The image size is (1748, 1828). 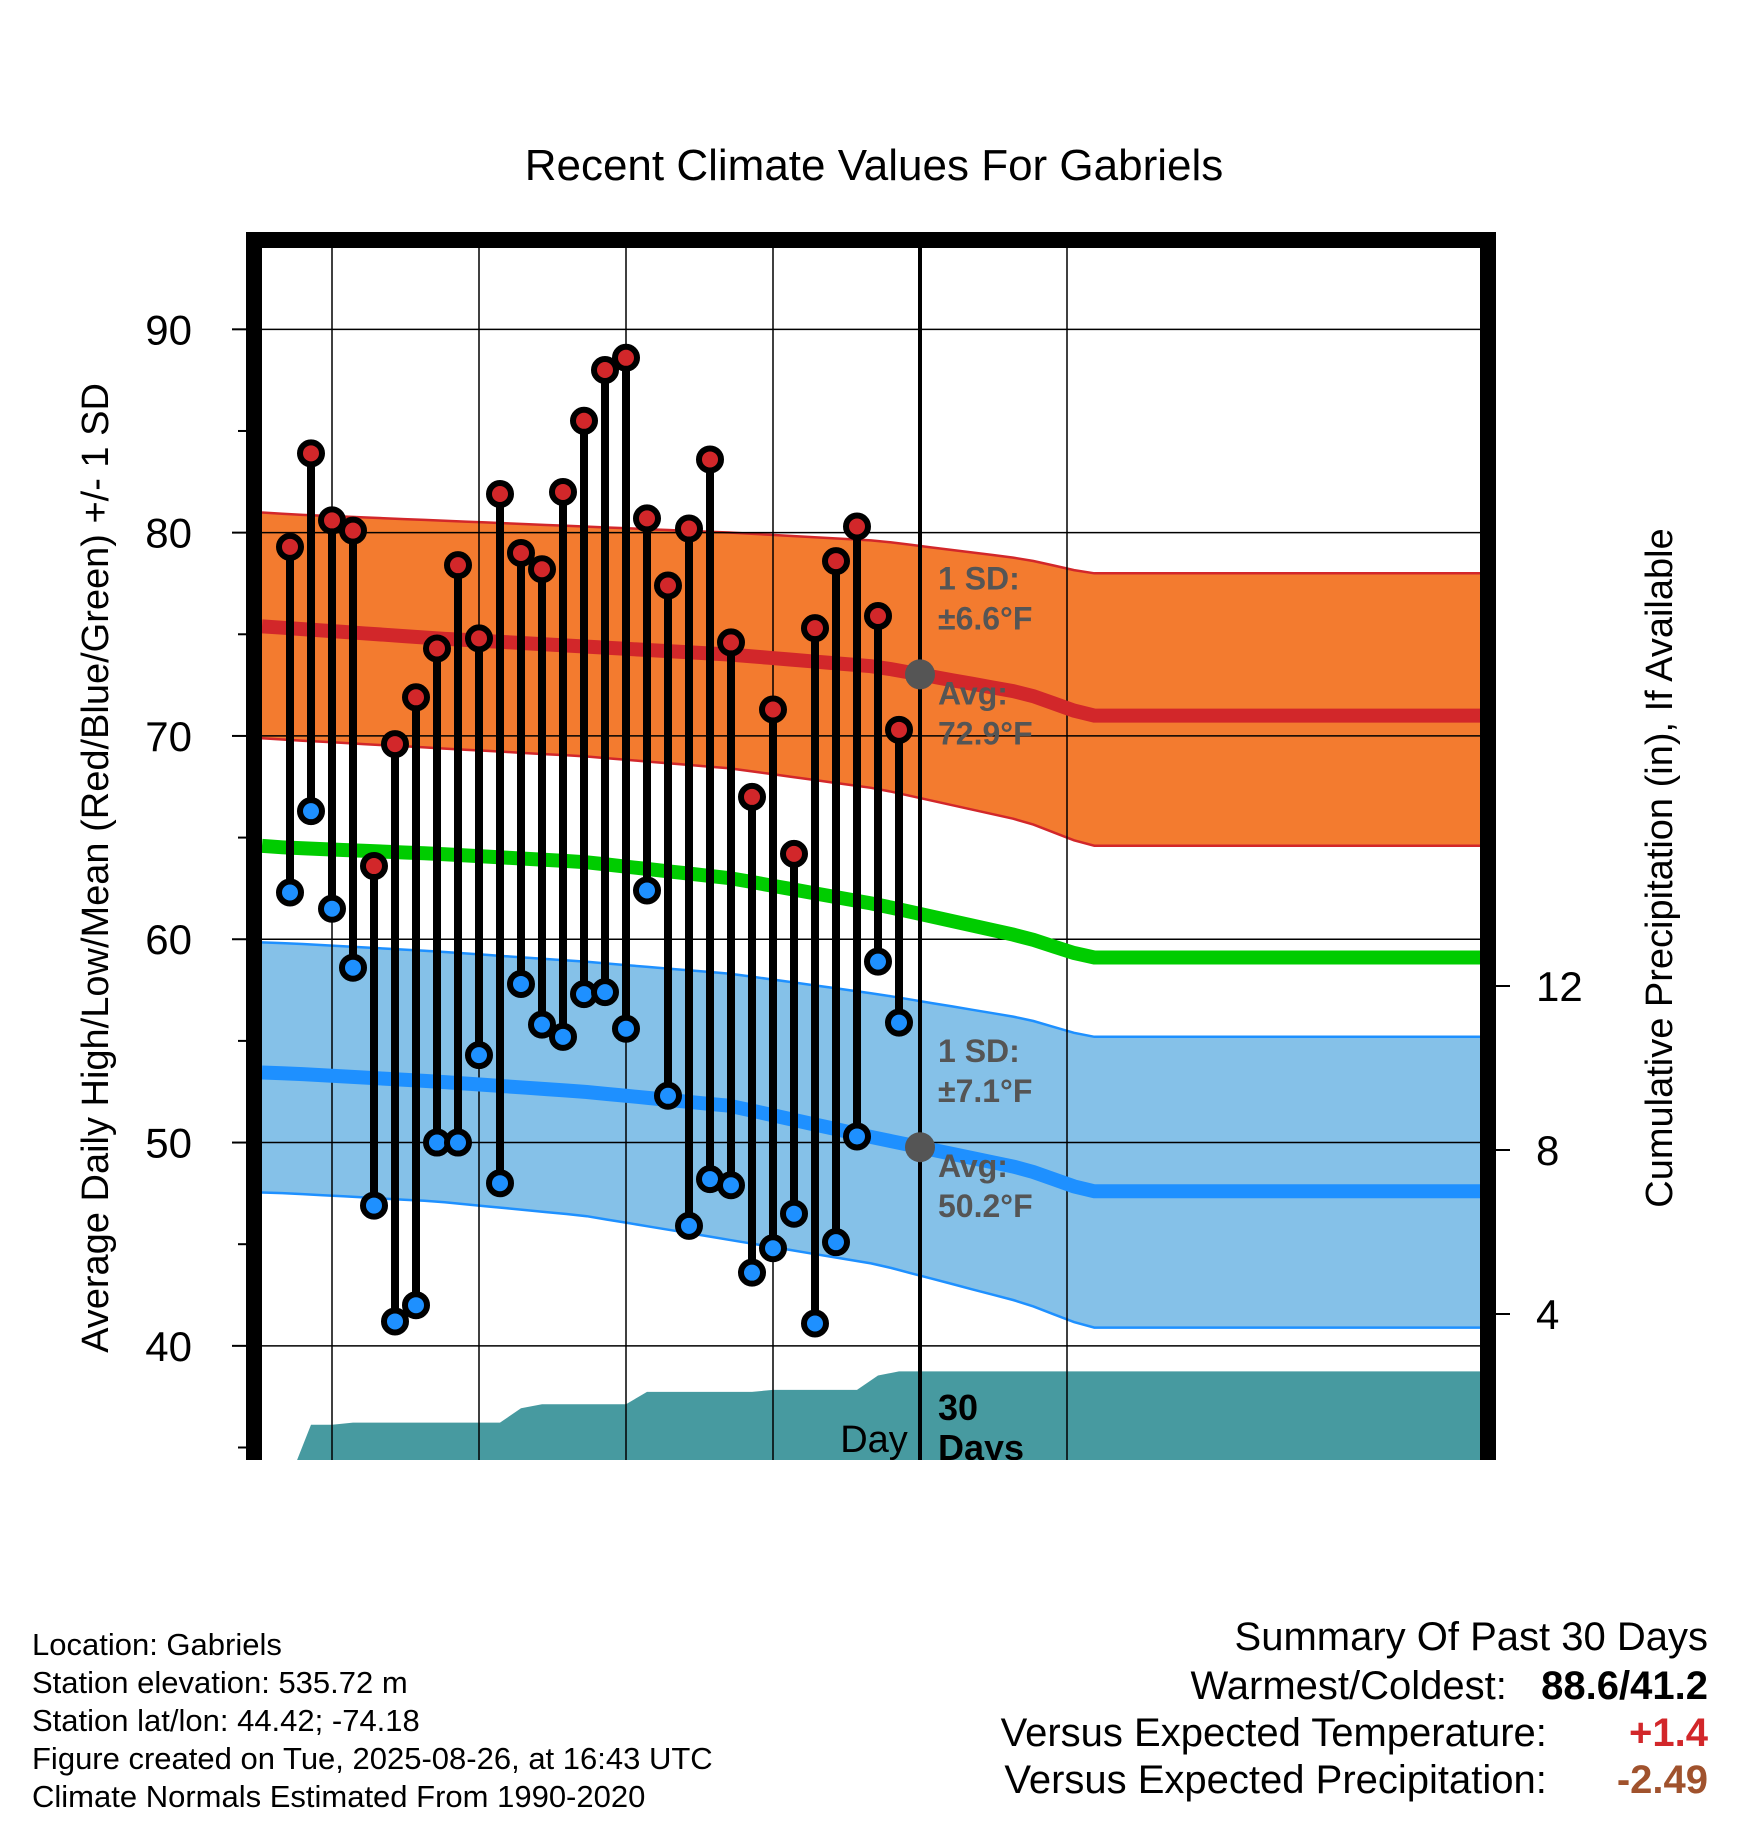 What do you see at coordinates (871, 990) in the screenshot?
I see `low-band-upper-edge` at bounding box center [871, 990].